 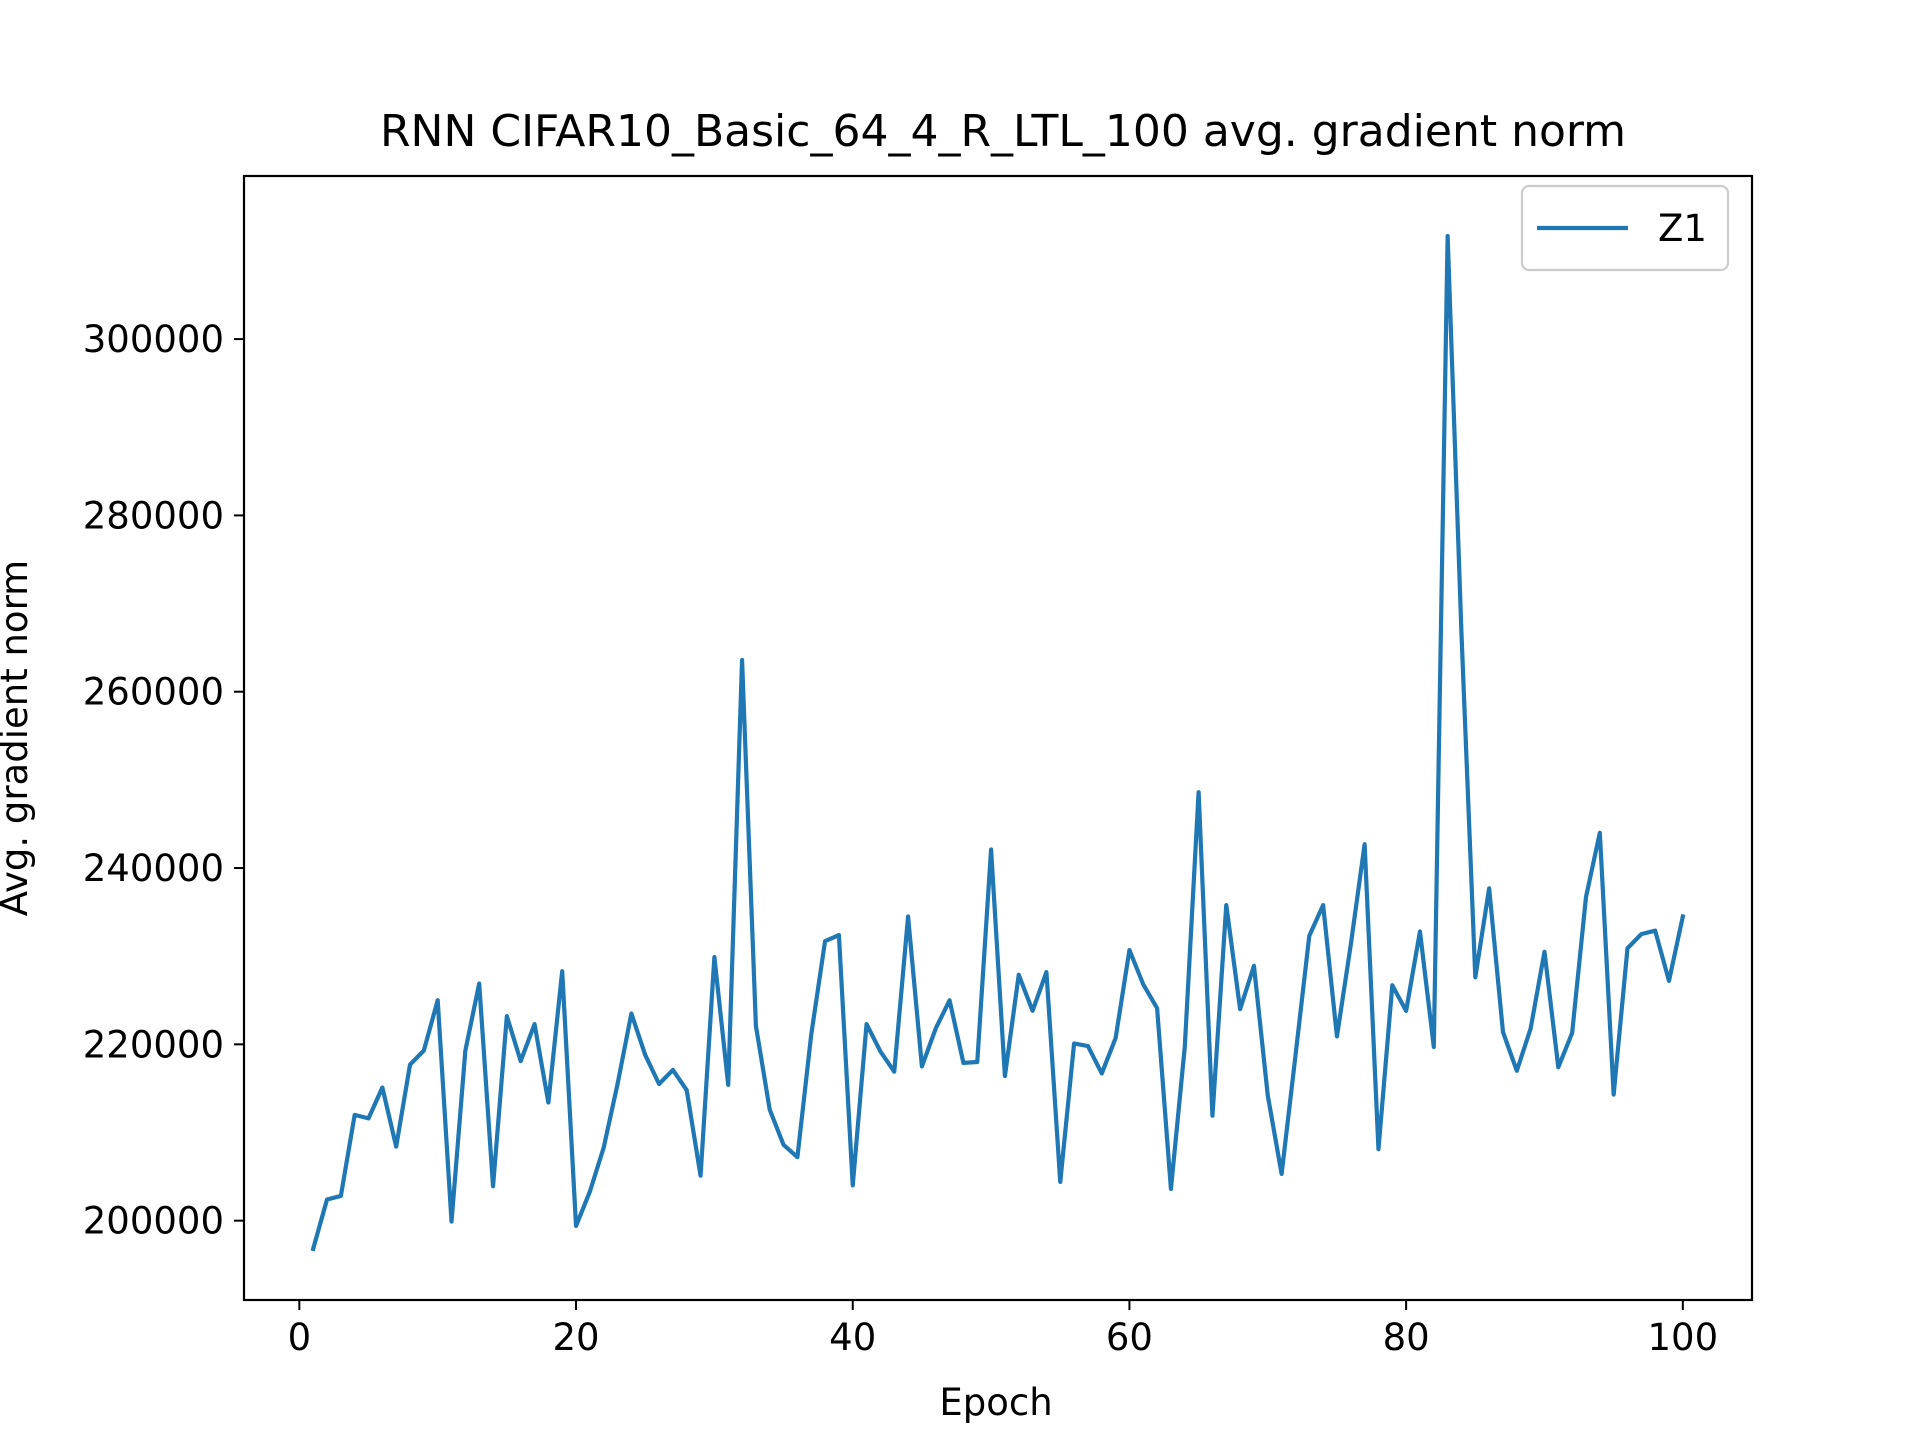 What do you see at coordinates (153, 515) in the screenshot?
I see `y-tick-label: 280000` at bounding box center [153, 515].